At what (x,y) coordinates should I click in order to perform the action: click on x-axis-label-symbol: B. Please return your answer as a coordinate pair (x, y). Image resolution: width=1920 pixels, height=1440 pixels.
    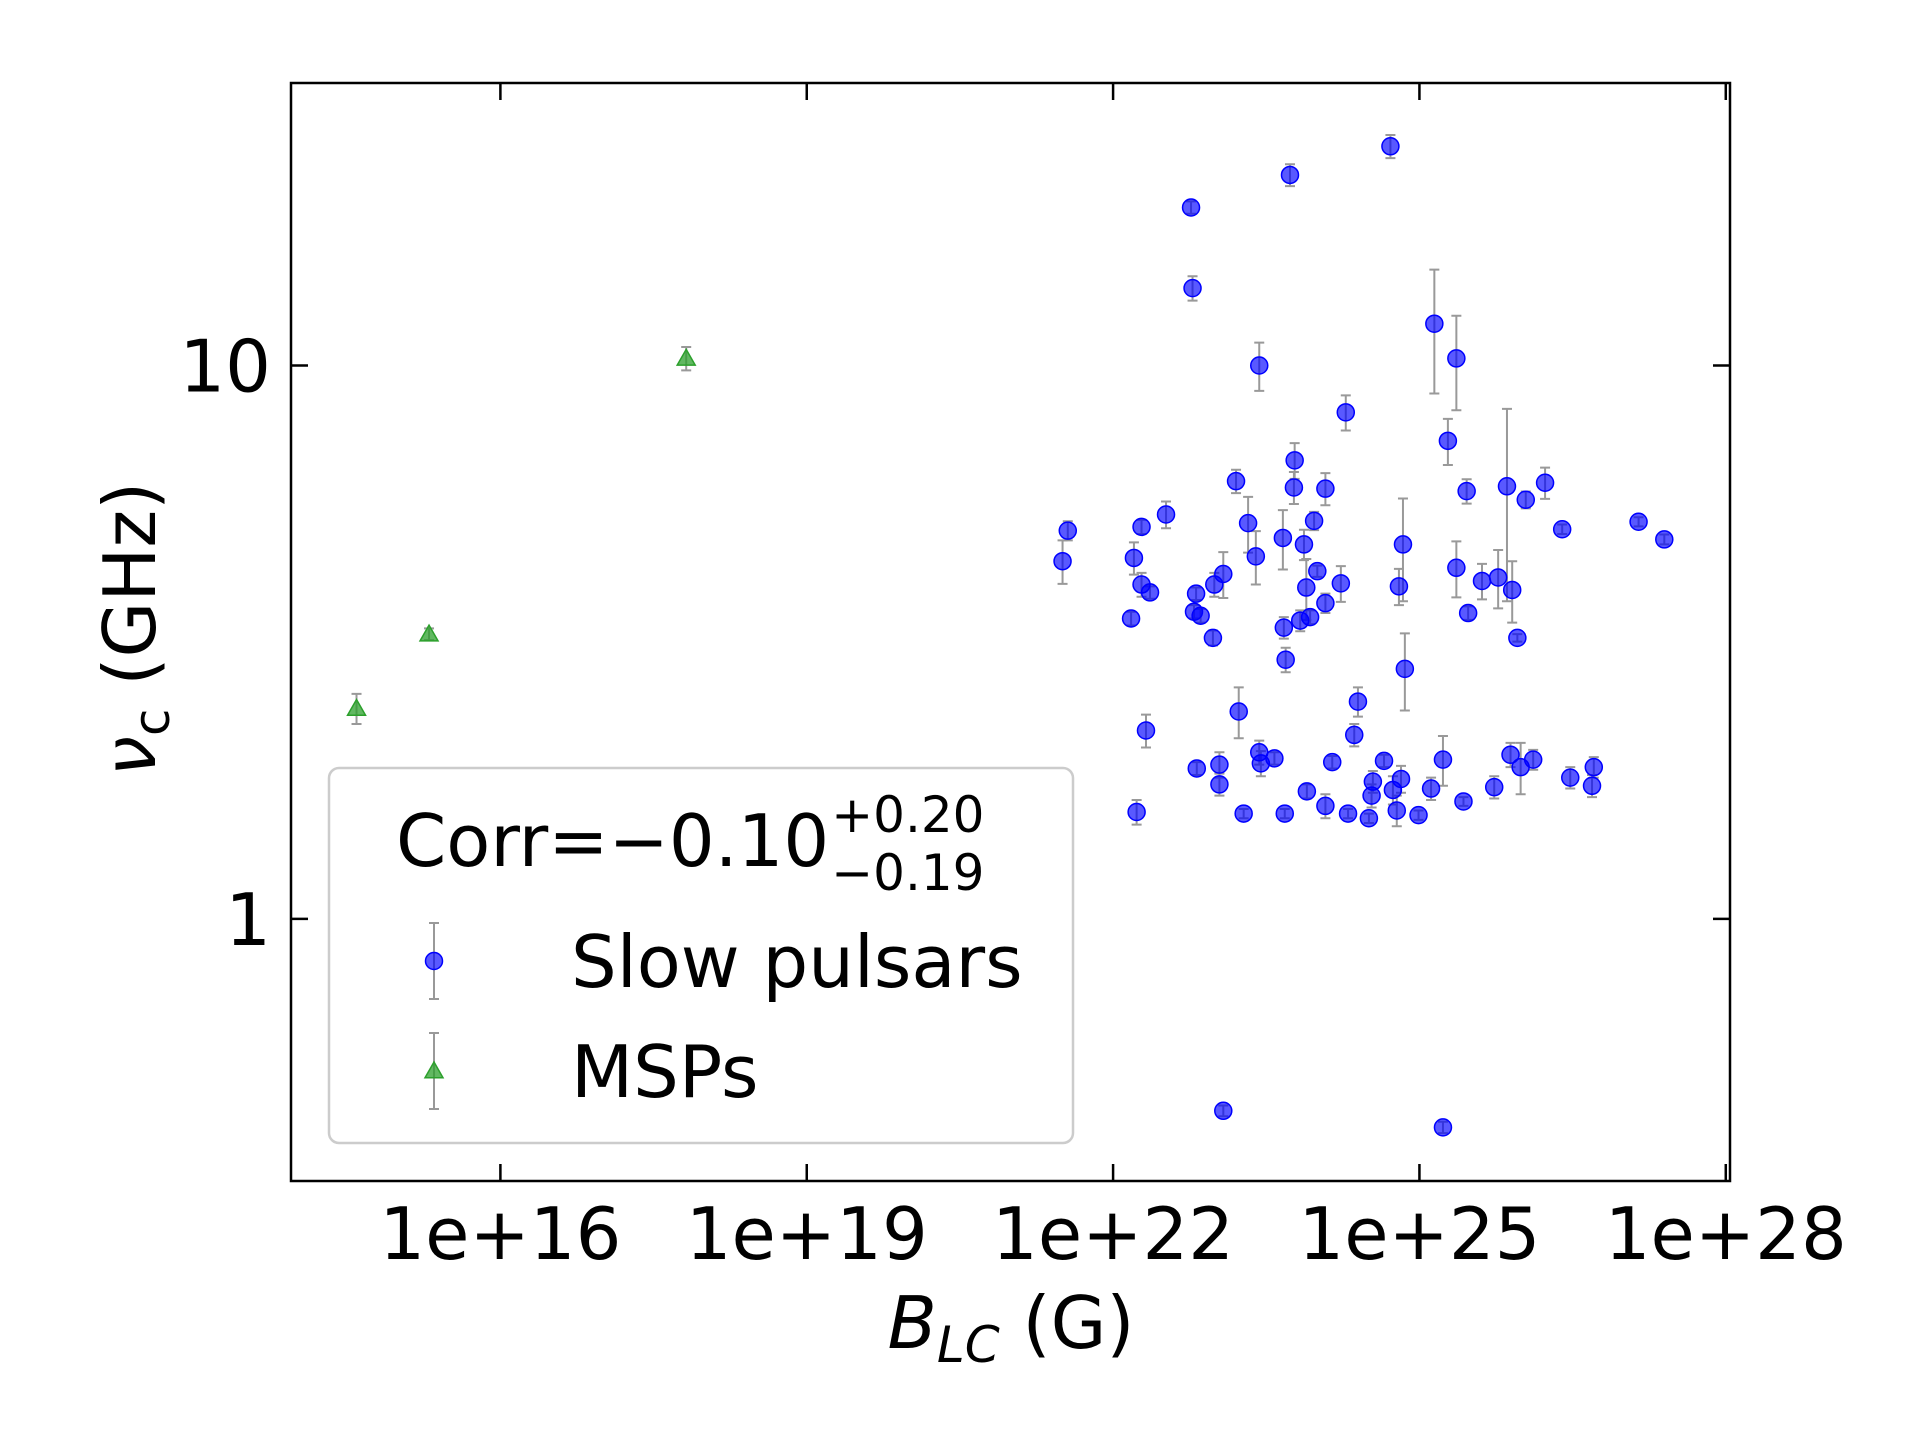
    Looking at the image, I should click on (911, 1323).